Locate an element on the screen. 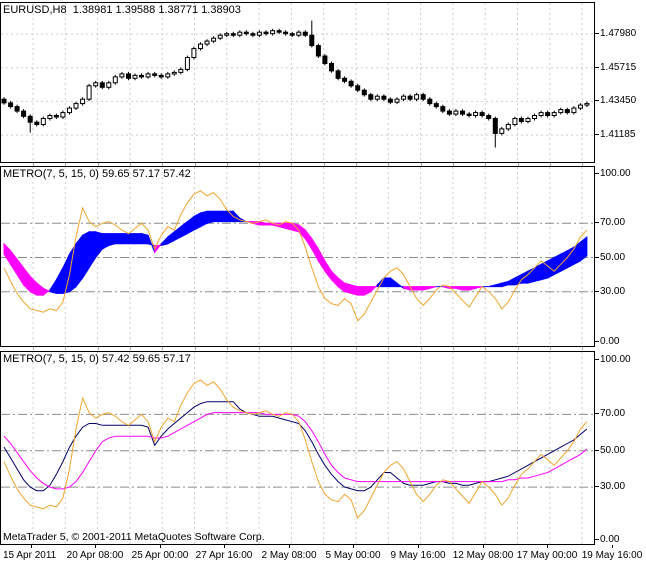  time-label: 2 May 08:00 is located at coordinates (289, 555).